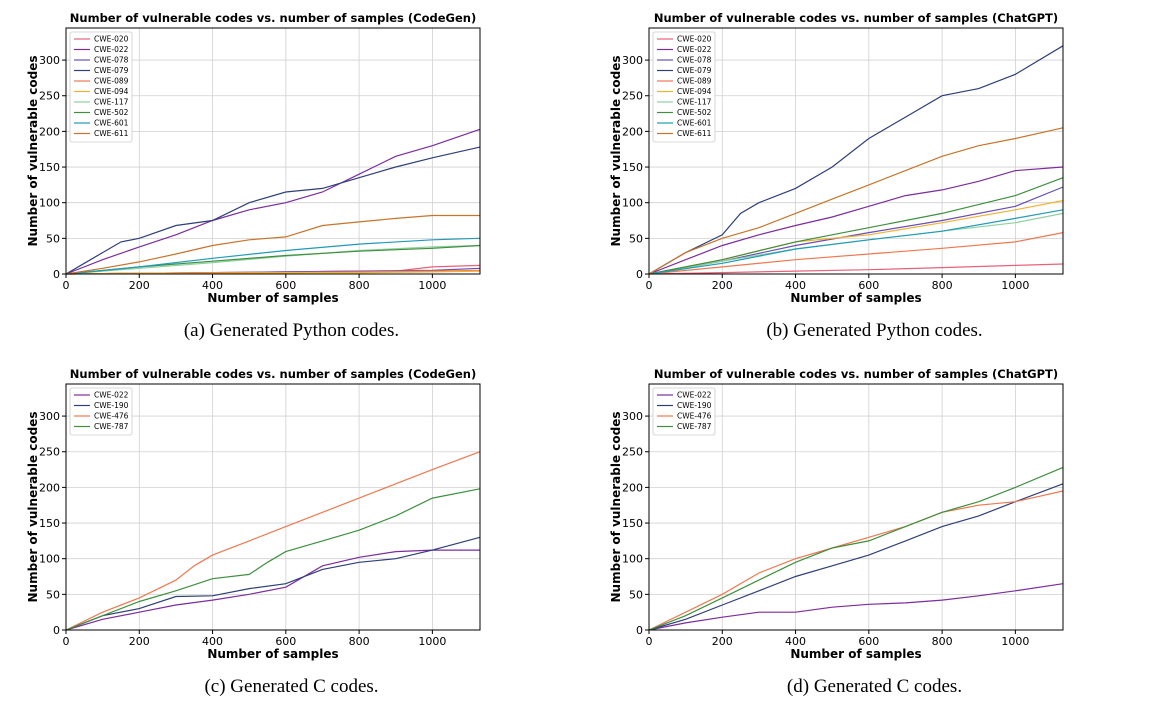  What do you see at coordinates (874, 330) in the screenshot?
I see `caption-b: (b) Generated Python codes.` at bounding box center [874, 330].